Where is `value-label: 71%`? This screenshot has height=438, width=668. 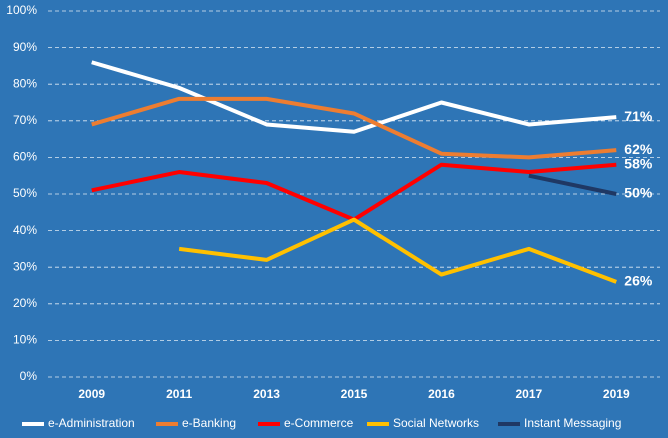 value-label: 71% is located at coordinates (638, 116).